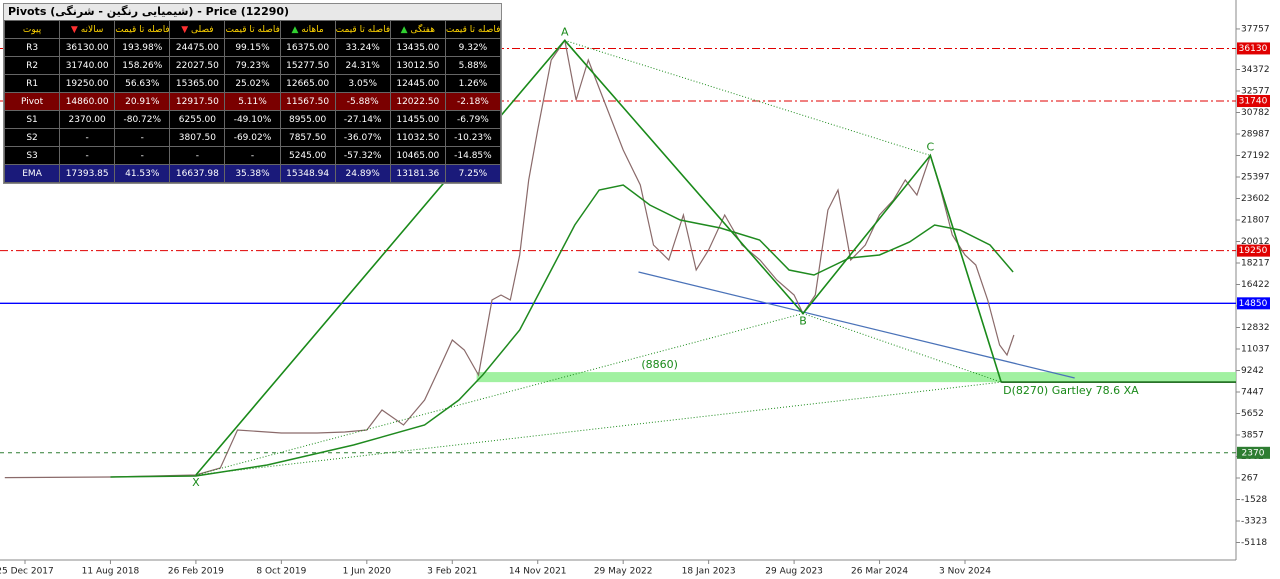 This screenshot has width=1280, height=579. I want to click on y-tick-label: 267, so click(1249, 478).